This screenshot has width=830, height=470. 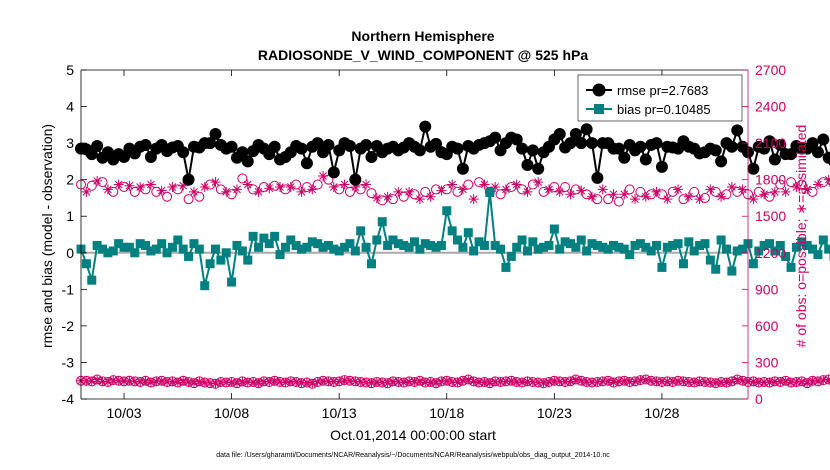 I want to click on y-right-tick-label: 0, so click(x=759, y=399).